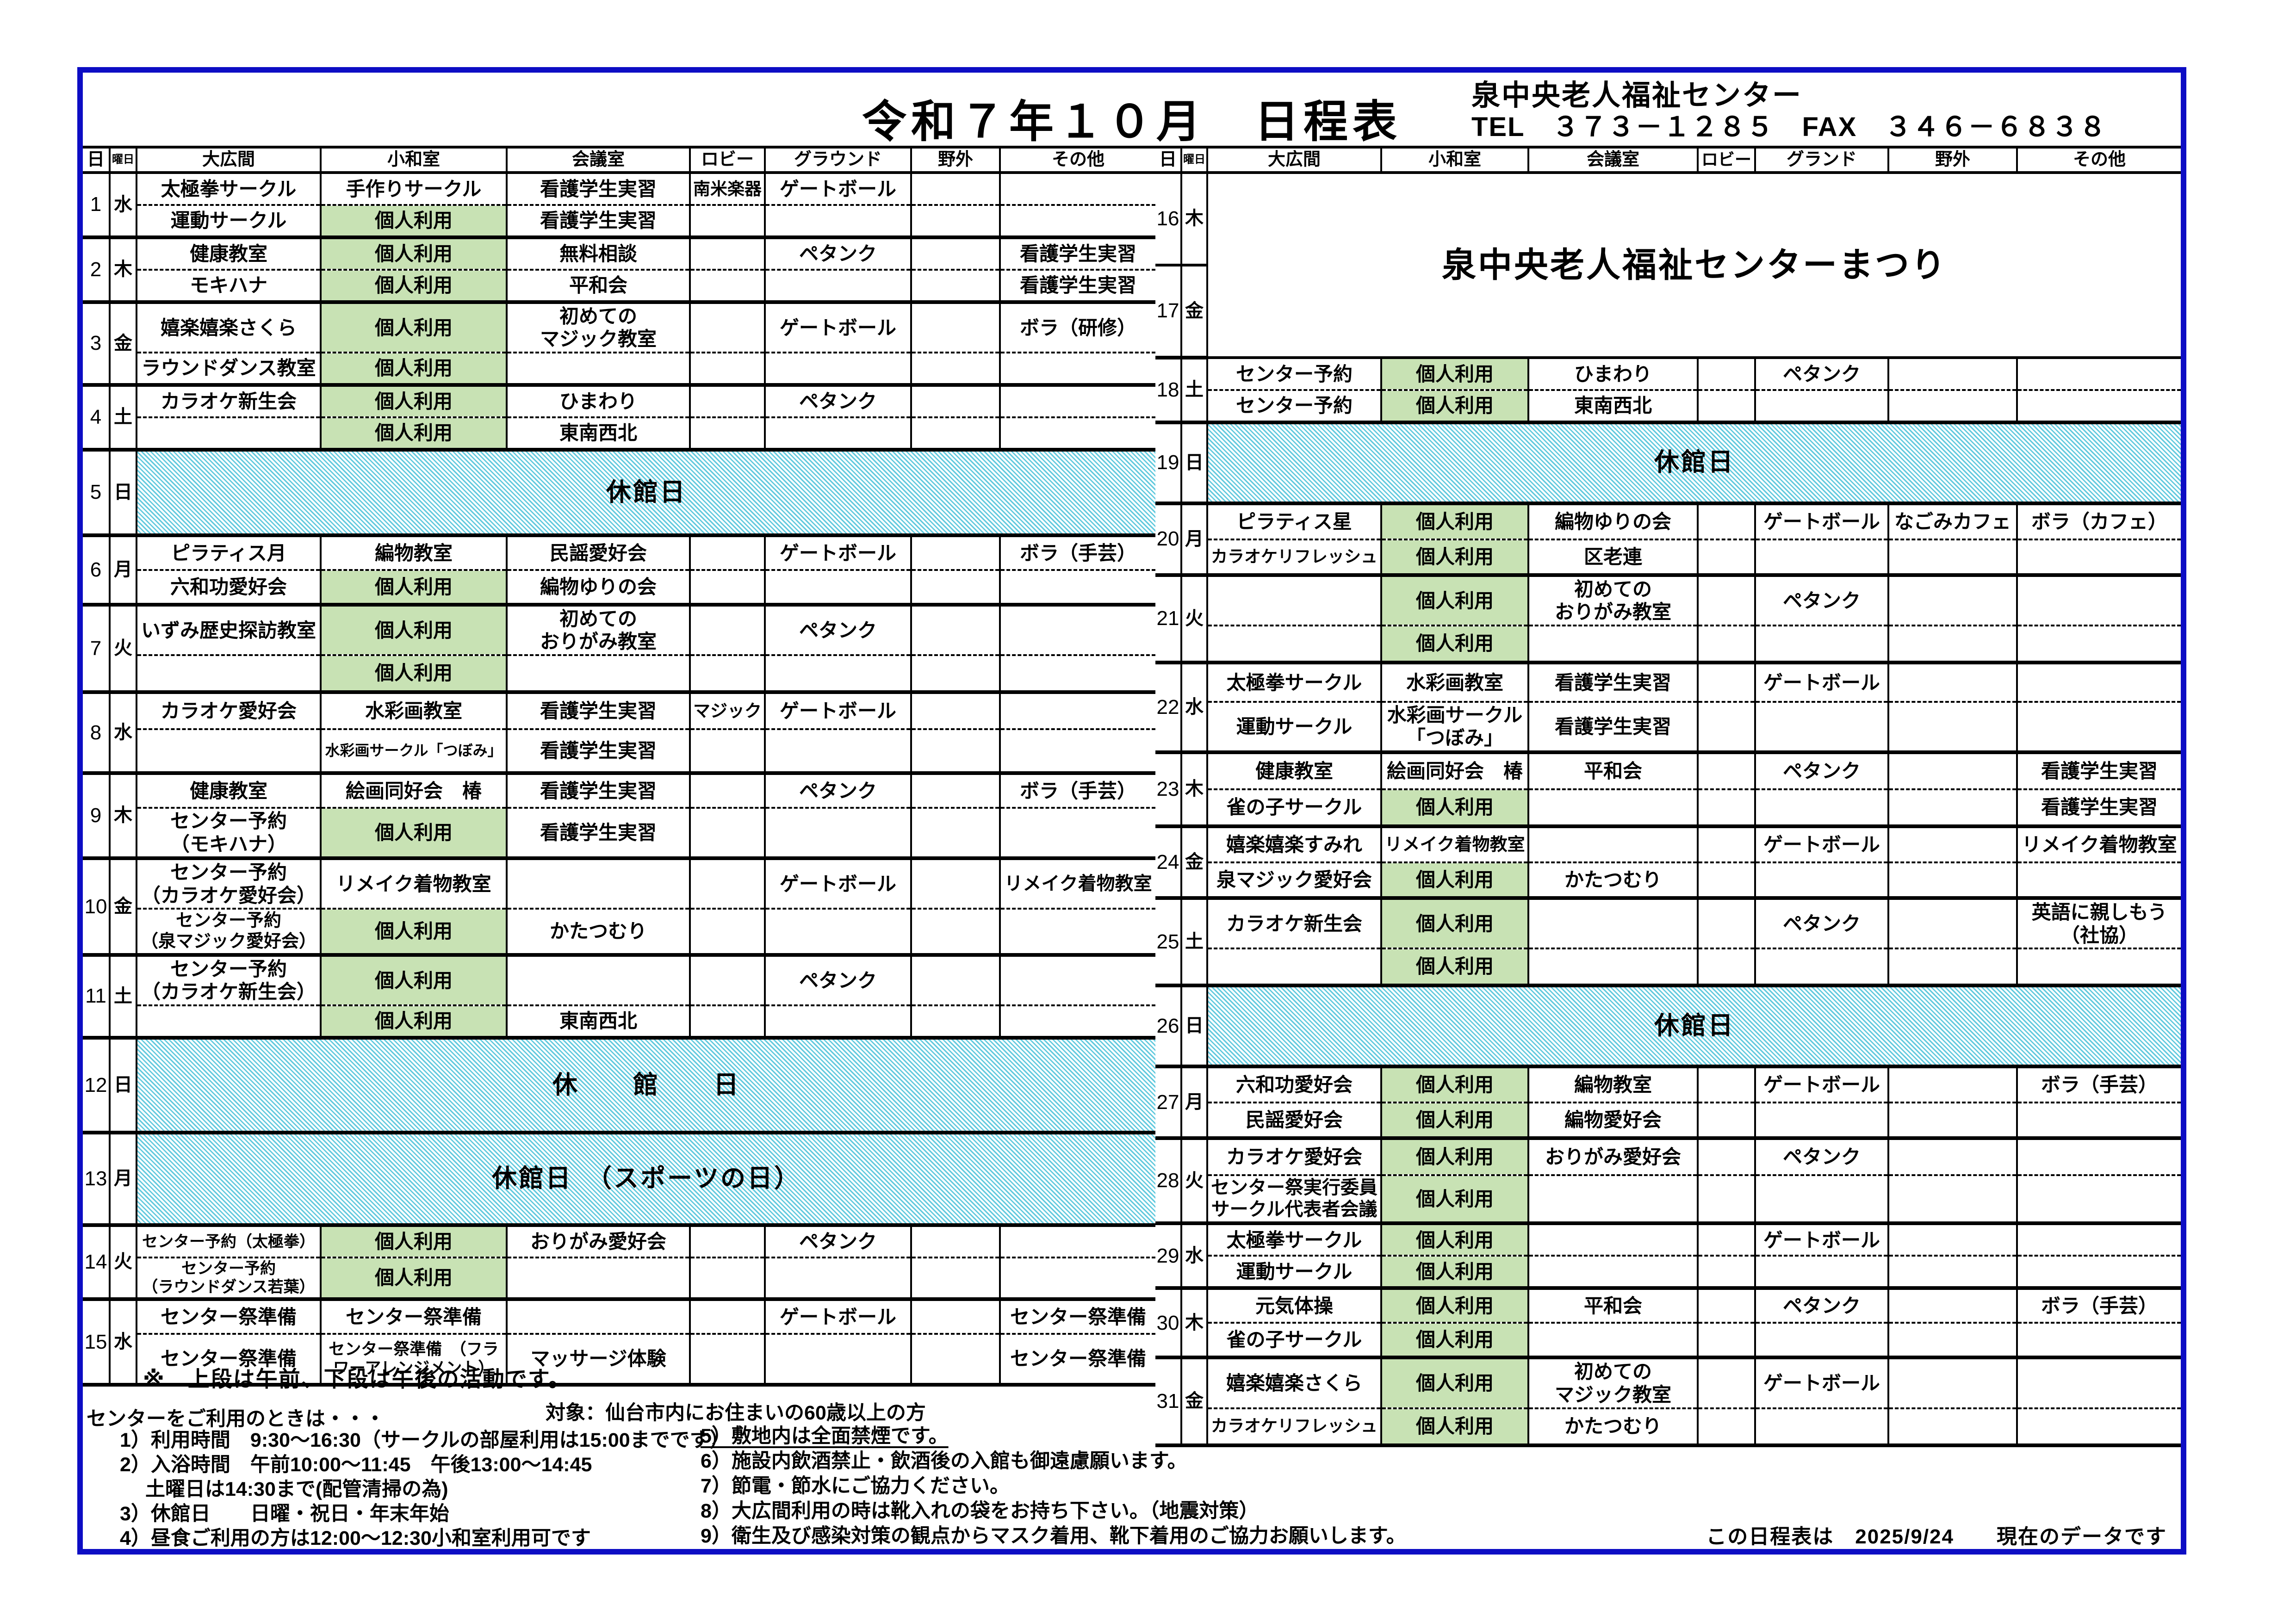 The width and height of the screenshot is (2296, 1623). What do you see at coordinates (229, 286) in the screenshot?
I see `schedule-cell: モキハナ` at bounding box center [229, 286].